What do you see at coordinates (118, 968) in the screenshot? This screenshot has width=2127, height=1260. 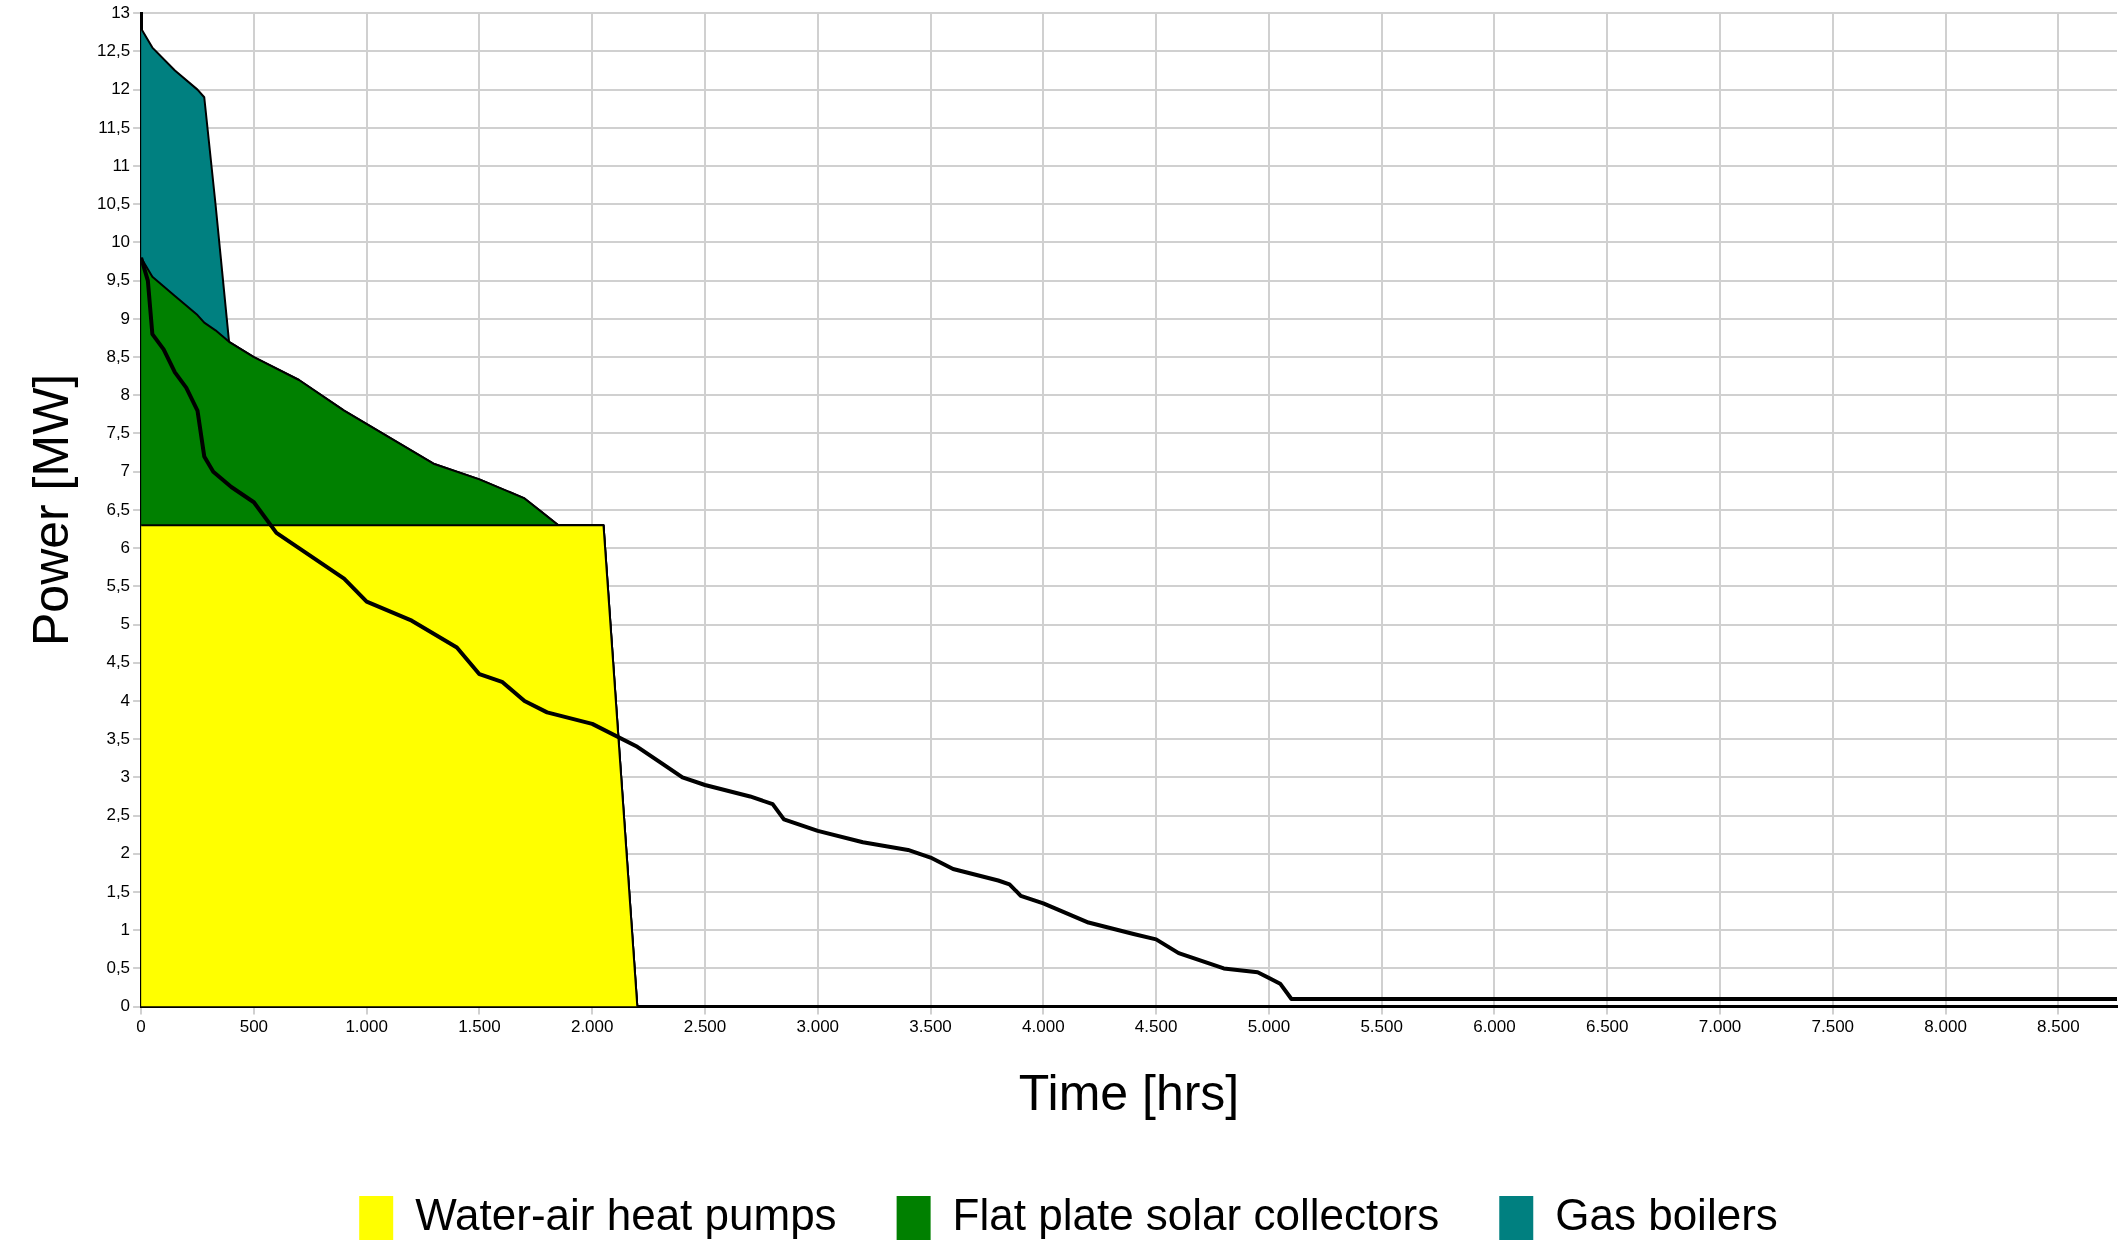 I see `y-tick-label: 0,5` at bounding box center [118, 968].